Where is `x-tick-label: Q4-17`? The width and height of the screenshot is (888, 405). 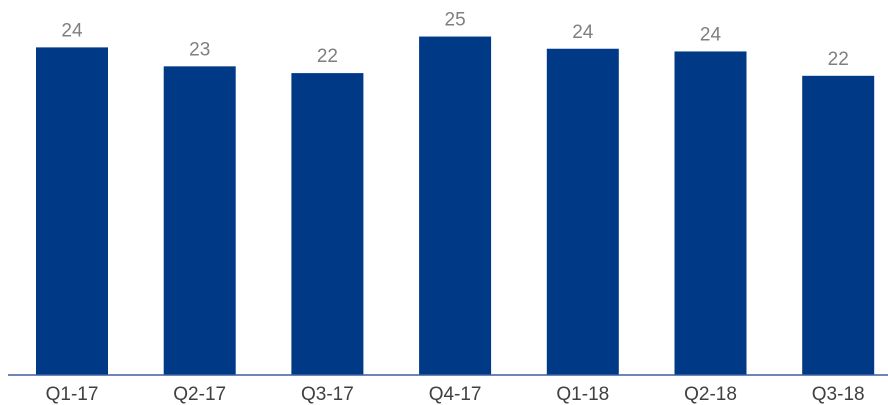 x-tick-label: Q4-17 is located at coordinates (455, 394).